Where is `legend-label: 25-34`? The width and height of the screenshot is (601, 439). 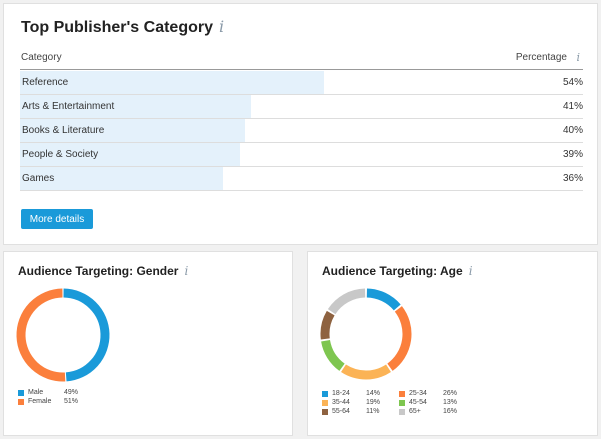 legend-label: 25-34 is located at coordinates (418, 393).